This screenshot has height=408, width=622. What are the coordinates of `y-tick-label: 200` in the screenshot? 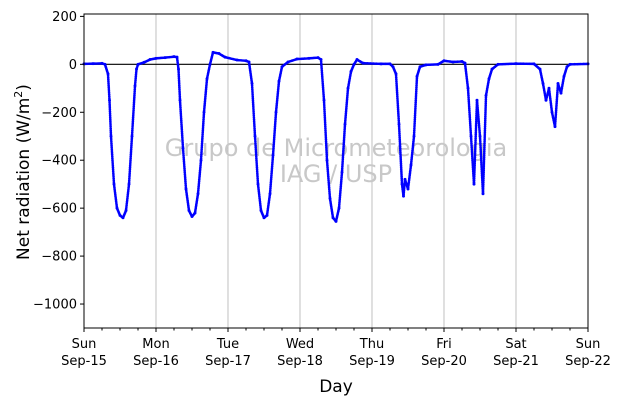 It's located at (64, 17).